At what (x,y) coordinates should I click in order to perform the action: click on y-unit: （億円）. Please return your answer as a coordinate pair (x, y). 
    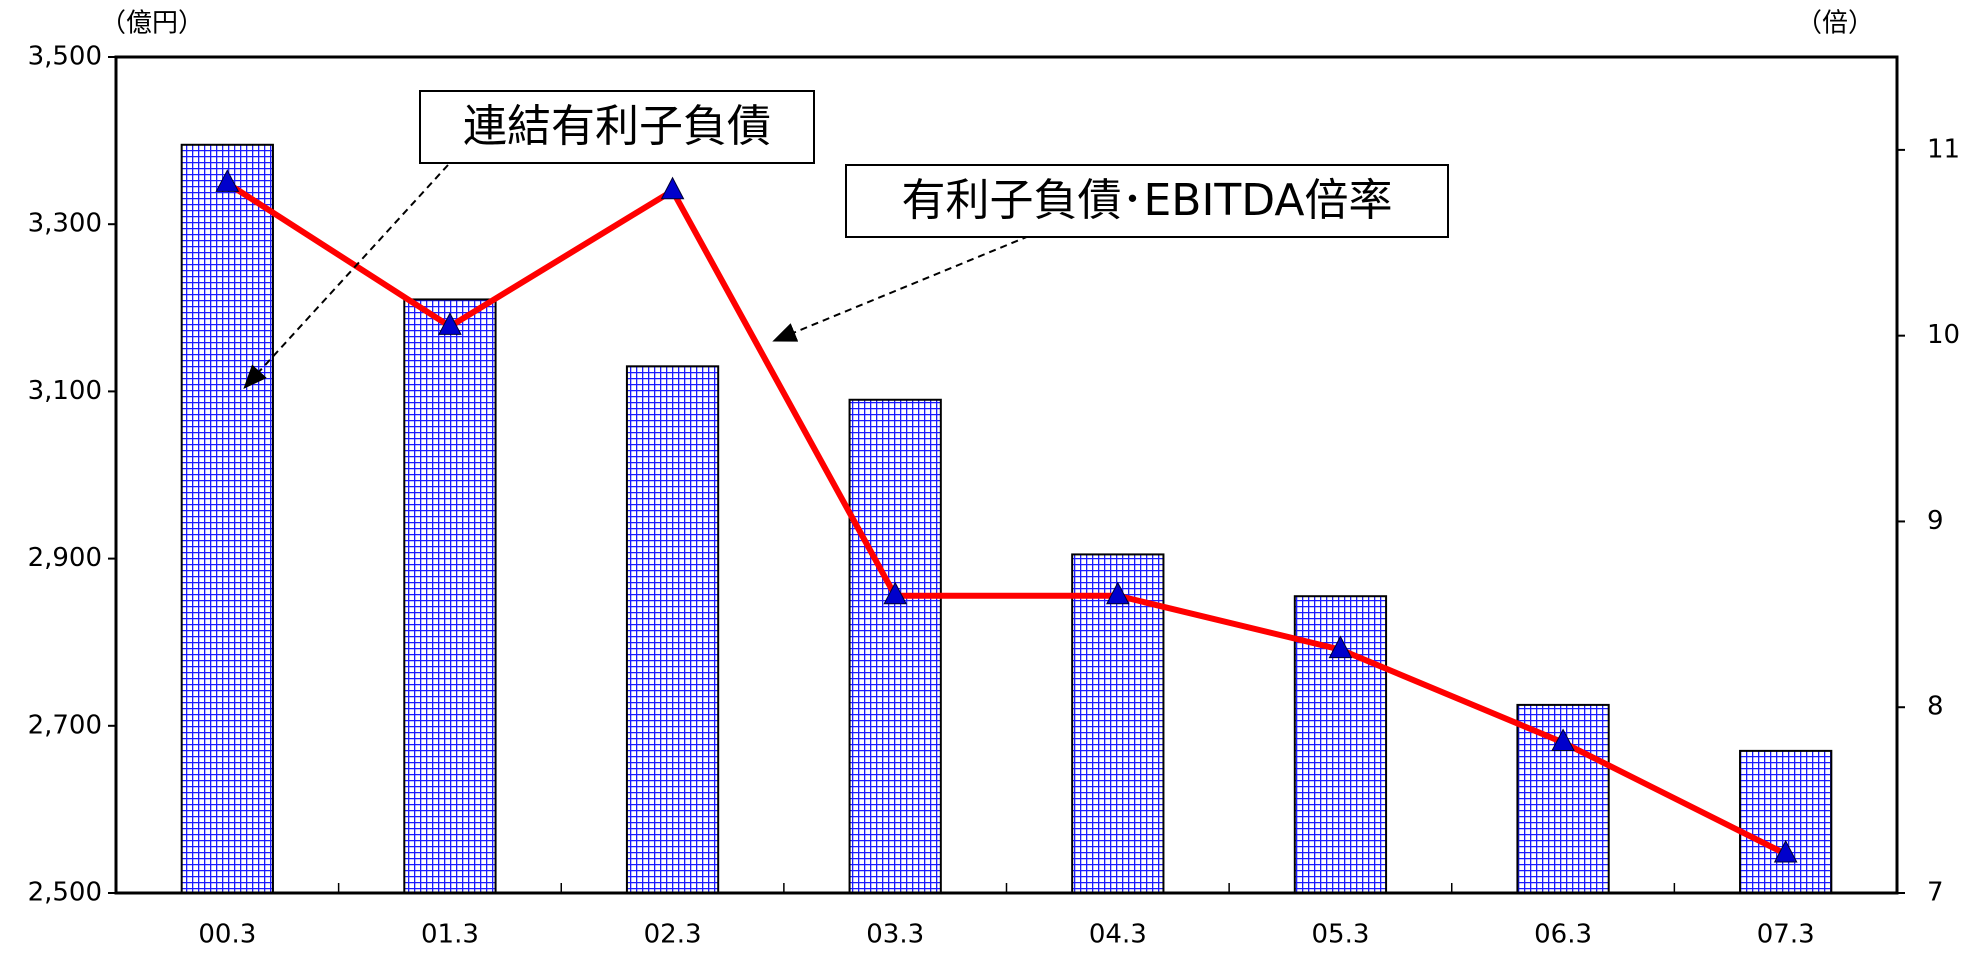
    Looking at the image, I should click on (152, 24).